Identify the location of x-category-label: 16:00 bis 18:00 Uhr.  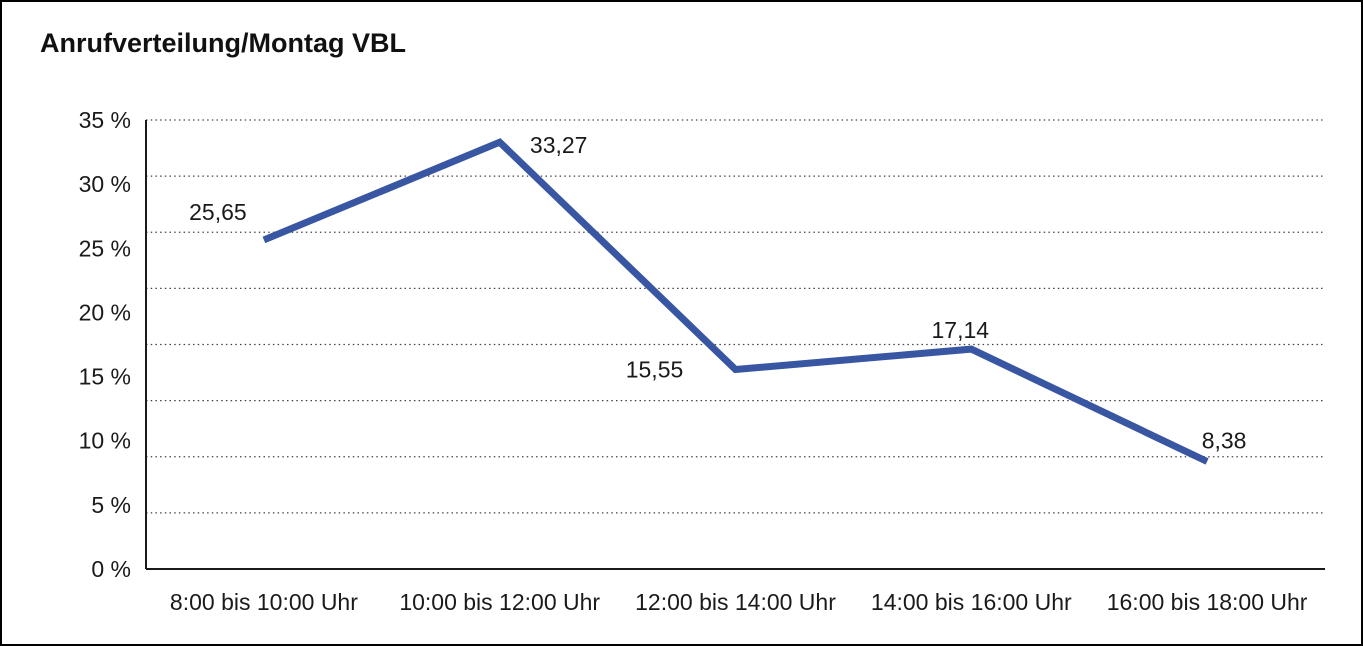
(1207, 602).